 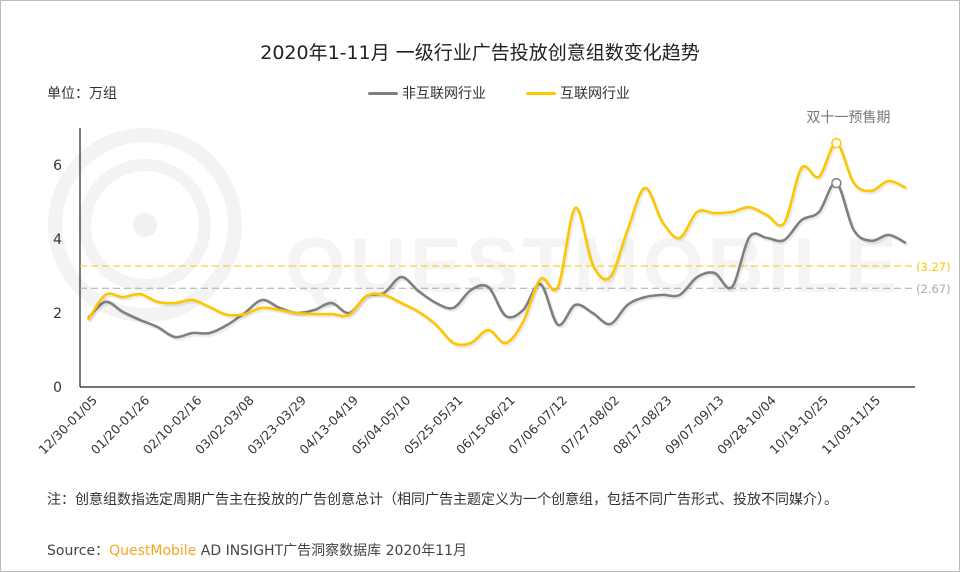 What do you see at coordinates (848, 118) in the screenshot?
I see `annotation-label: 双十一预售期` at bounding box center [848, 118].